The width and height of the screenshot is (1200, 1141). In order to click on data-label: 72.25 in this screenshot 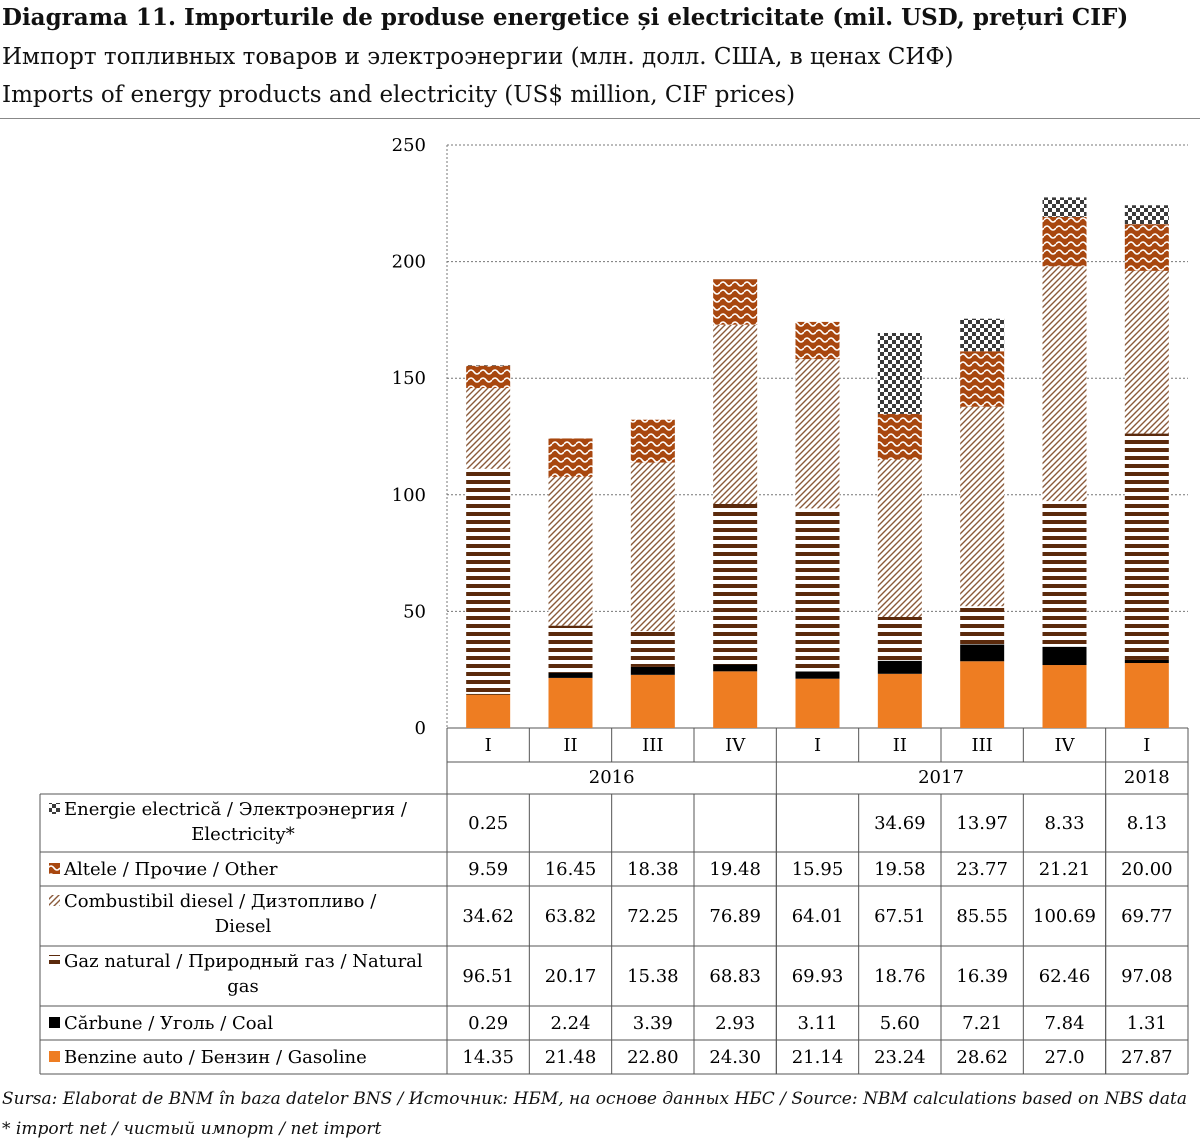, I will do `click(653, 916)`.